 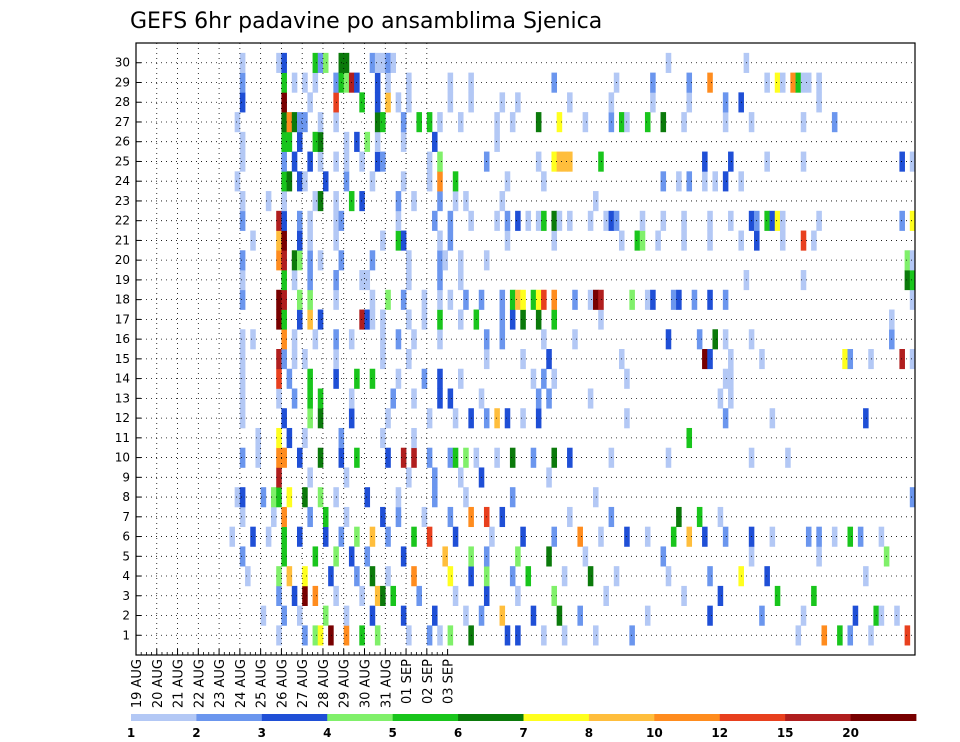 I want to click on x-tick-label: 31 AUG, so click(x=386, y=683).